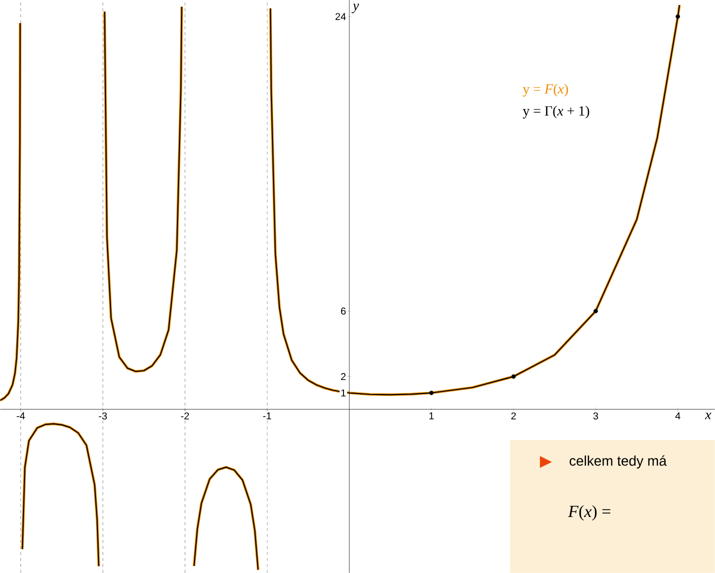  What do you see at coordinates (589, 513) in the screenshot?
I see `annotation: F(x) =` at bounding box center [589, 513].